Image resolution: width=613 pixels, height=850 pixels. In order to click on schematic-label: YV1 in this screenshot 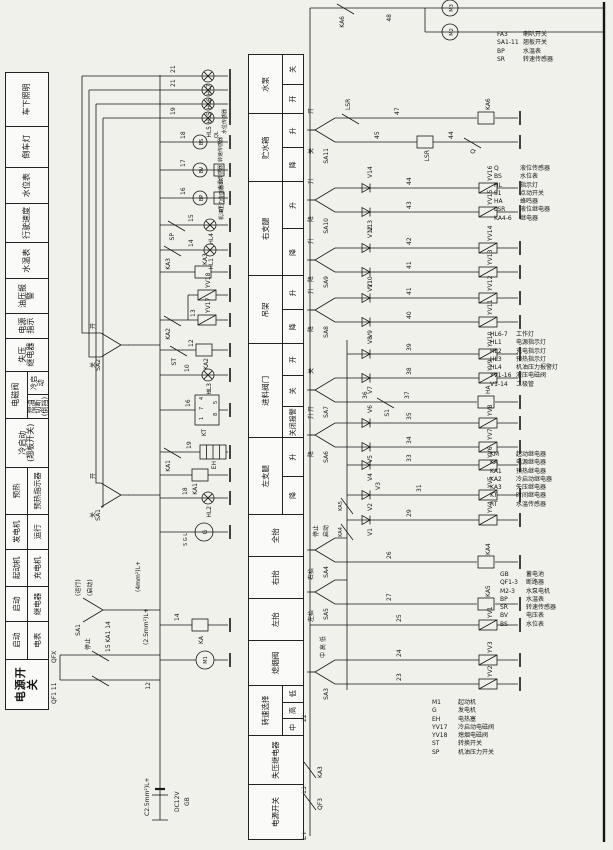, I will do `click(490, 612)`.